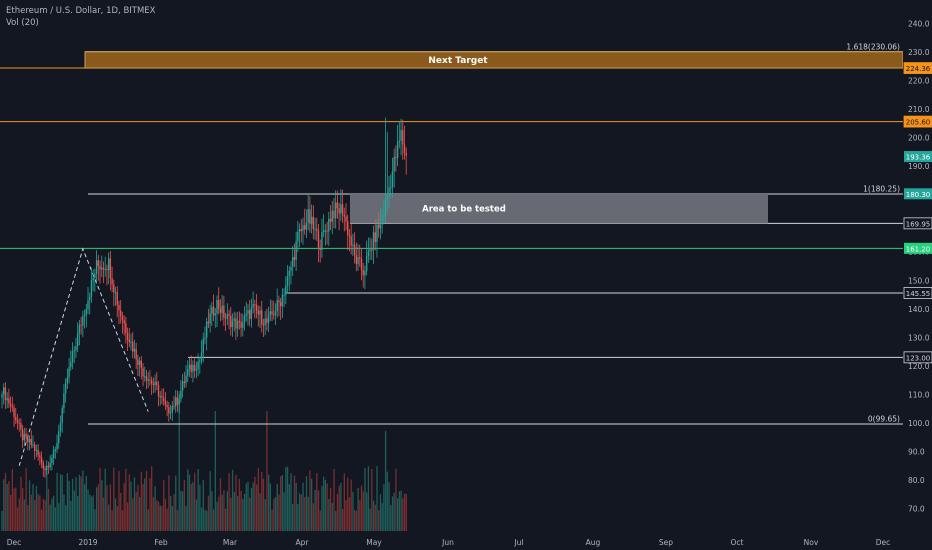  I want to click on volume-indicator-label: Vol (20), so click(22, 23).